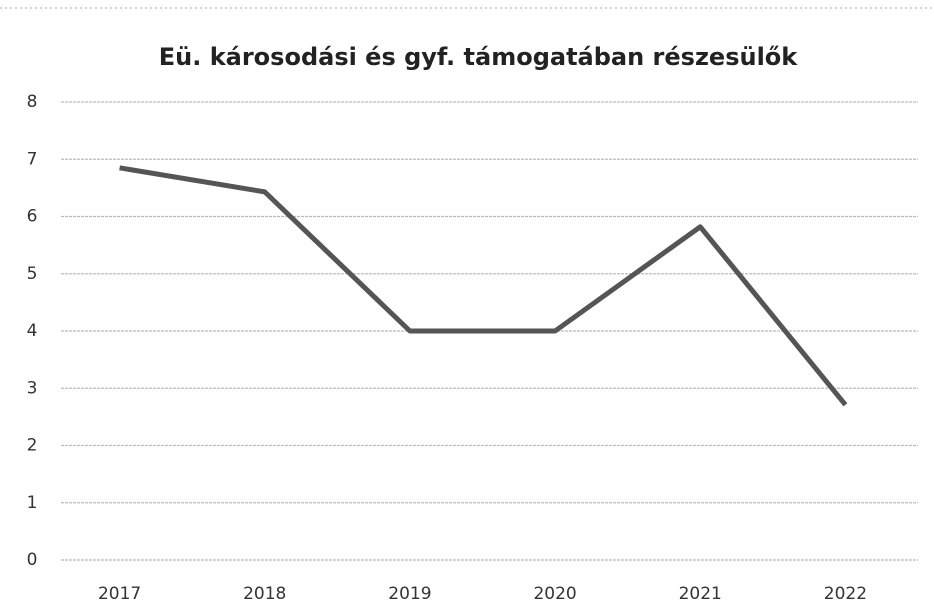 This screenshot has height=616, width=934. I want to click on y-tick-label: 1, so click(32, 503).